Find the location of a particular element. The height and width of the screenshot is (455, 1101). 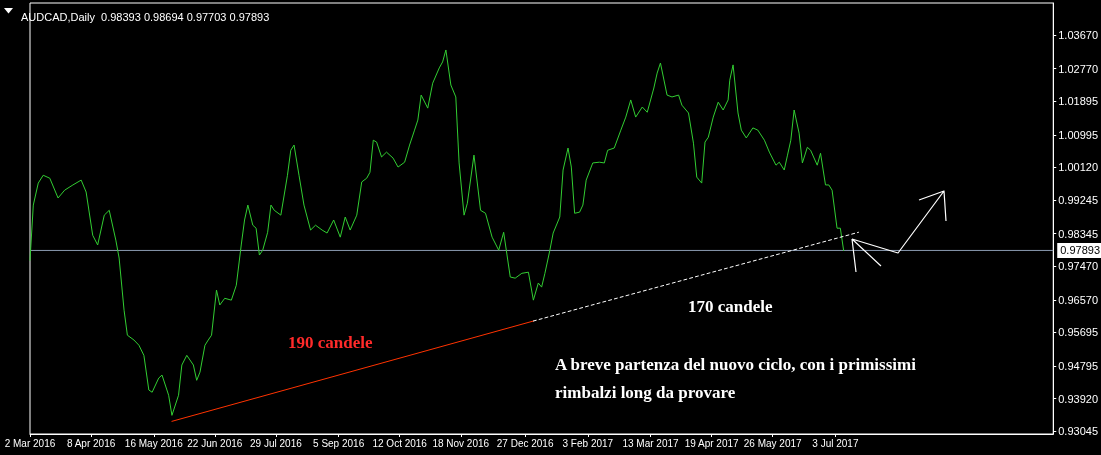

y-tick-label: 1.00995 is located at coordinates (1078, 134).